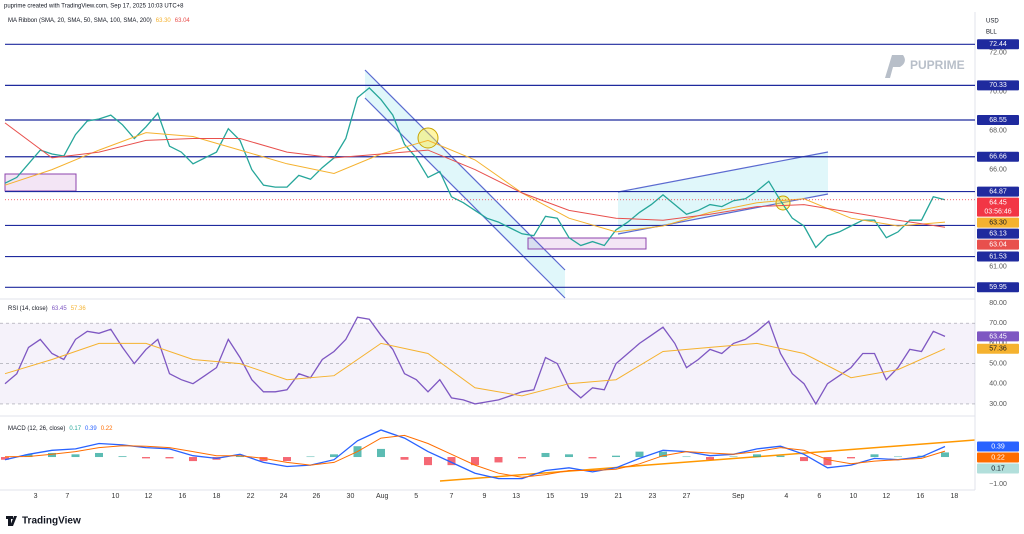  Describe the element at coordinates (998, 92) in the screenshot. I see `y-tick-label: 70.00` at that location.